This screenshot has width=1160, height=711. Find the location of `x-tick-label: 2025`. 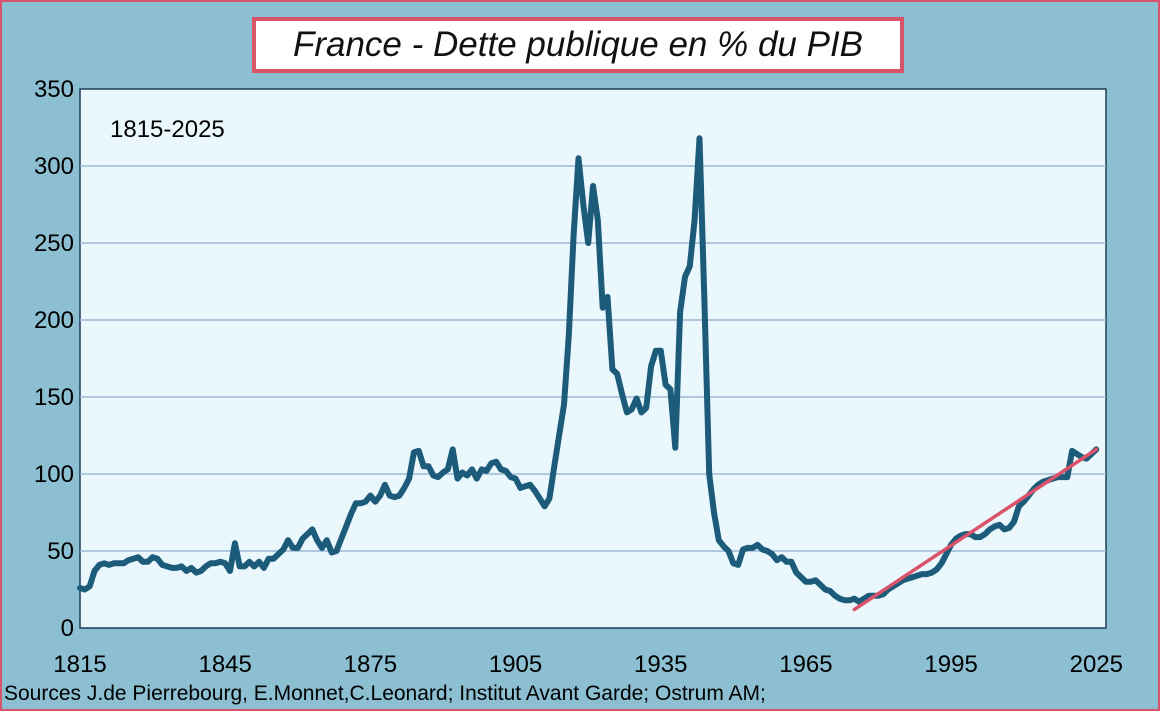

x-tick-label: 2025 is located at coordinates (1096, 664).